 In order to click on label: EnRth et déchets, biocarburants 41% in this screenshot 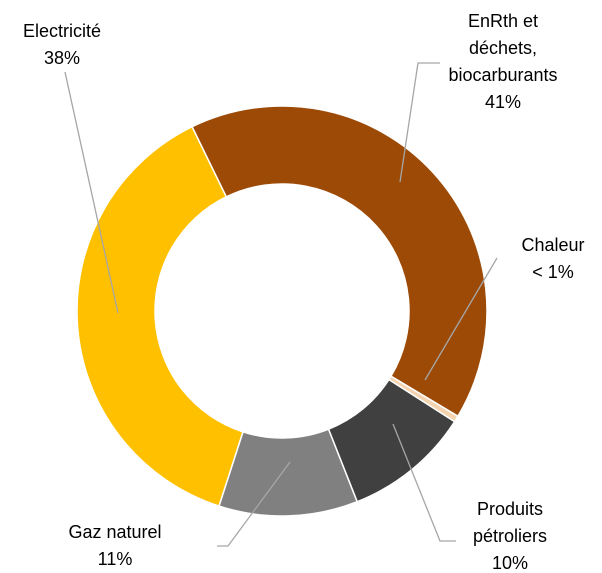, I will do `click(503, 62)`.